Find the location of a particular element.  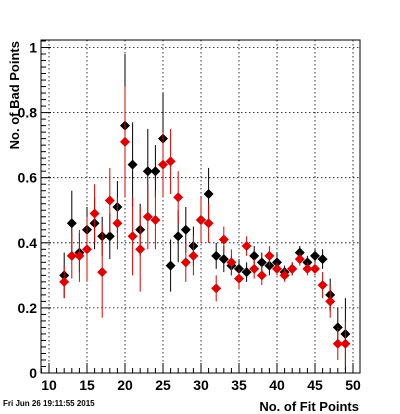

timestamp-label: Fri Jun 26 19:11:55 2015 is located at coordinates (49, 403).